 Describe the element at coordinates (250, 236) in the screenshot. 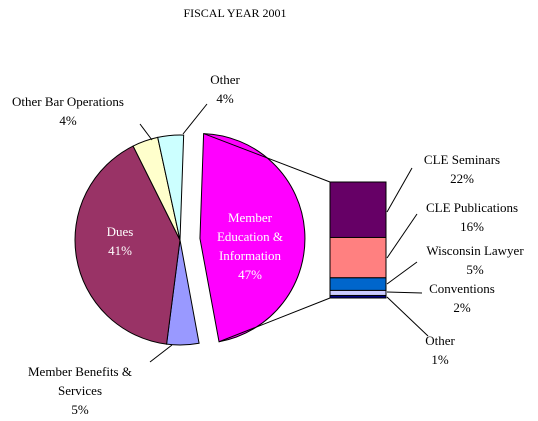

I see `label-name: Member Education & Information` at that location.